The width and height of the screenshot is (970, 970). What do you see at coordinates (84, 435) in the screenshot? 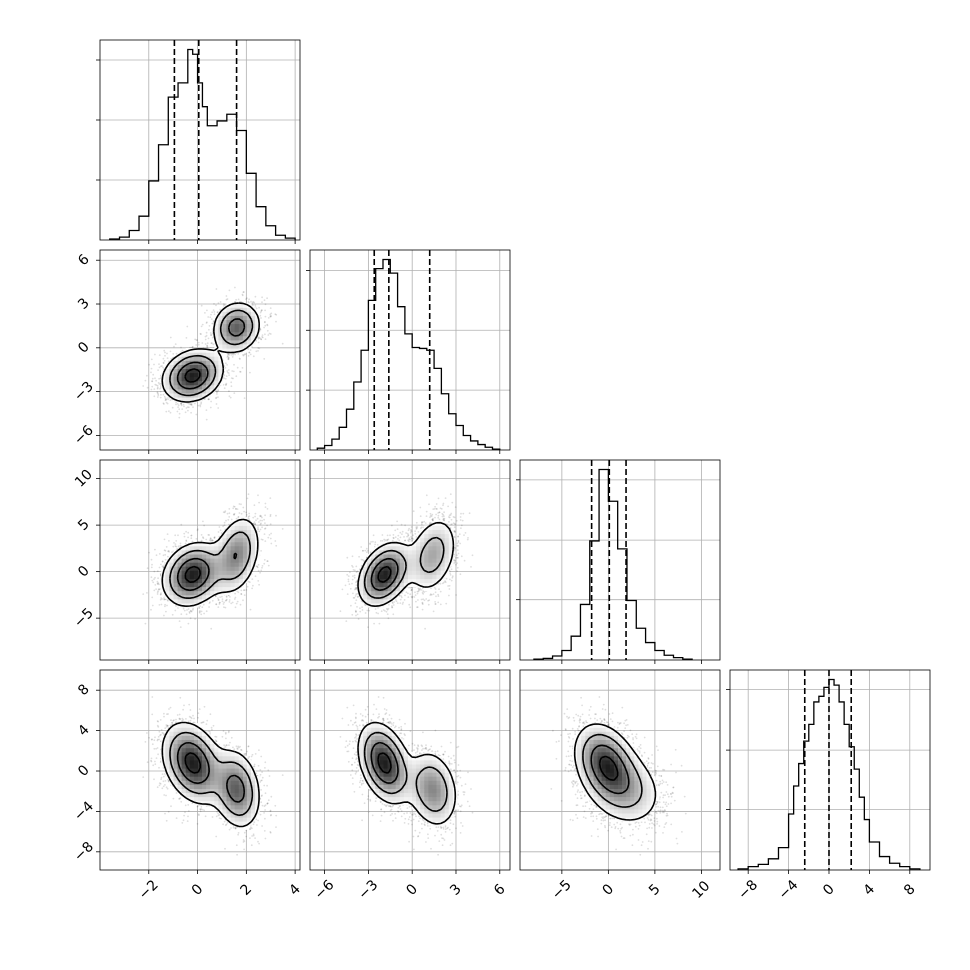
I see `tick-label-y: −6` at bounding box center [84, 435].